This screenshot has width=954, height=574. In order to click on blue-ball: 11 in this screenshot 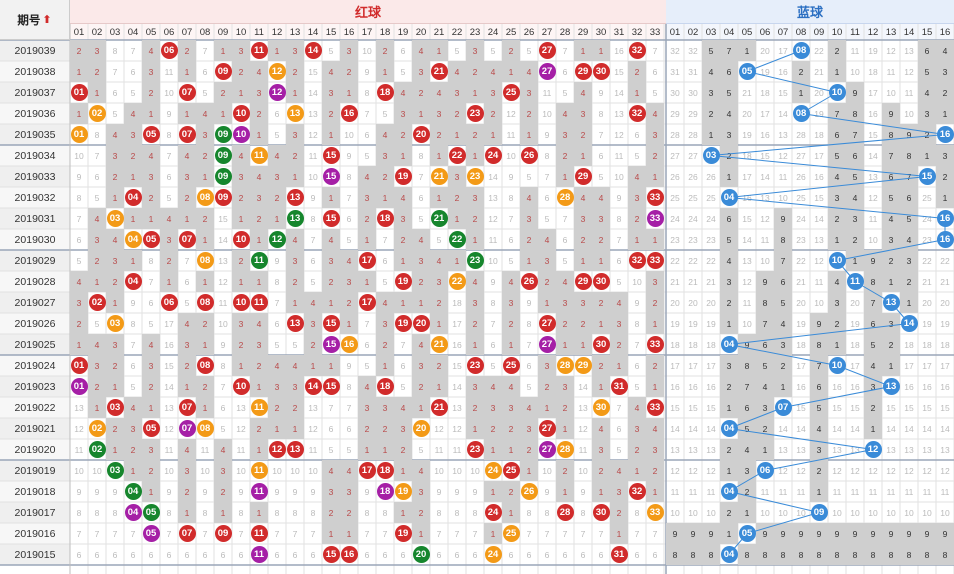, I will do `click(855, 281)`.